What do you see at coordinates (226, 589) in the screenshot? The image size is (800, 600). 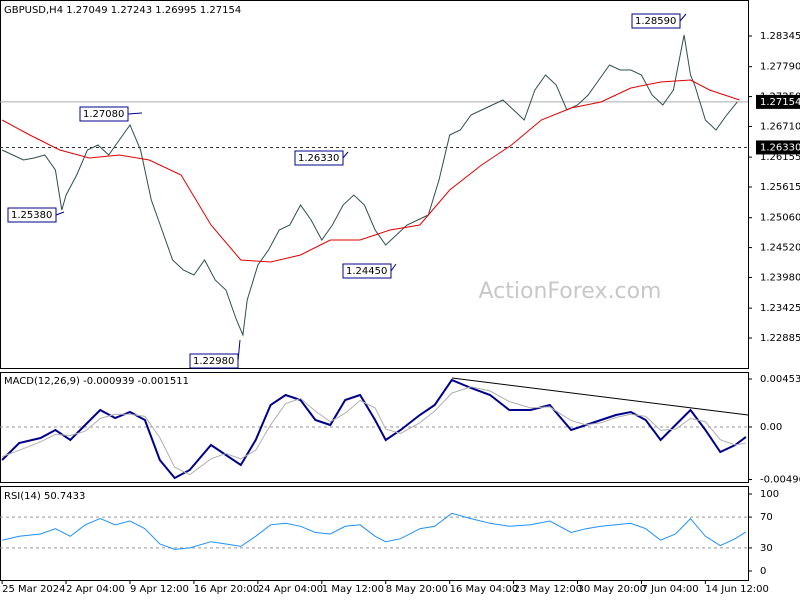 I see `x-tick-label: 16 Apr 20:00` at bounding box center [226, 589].